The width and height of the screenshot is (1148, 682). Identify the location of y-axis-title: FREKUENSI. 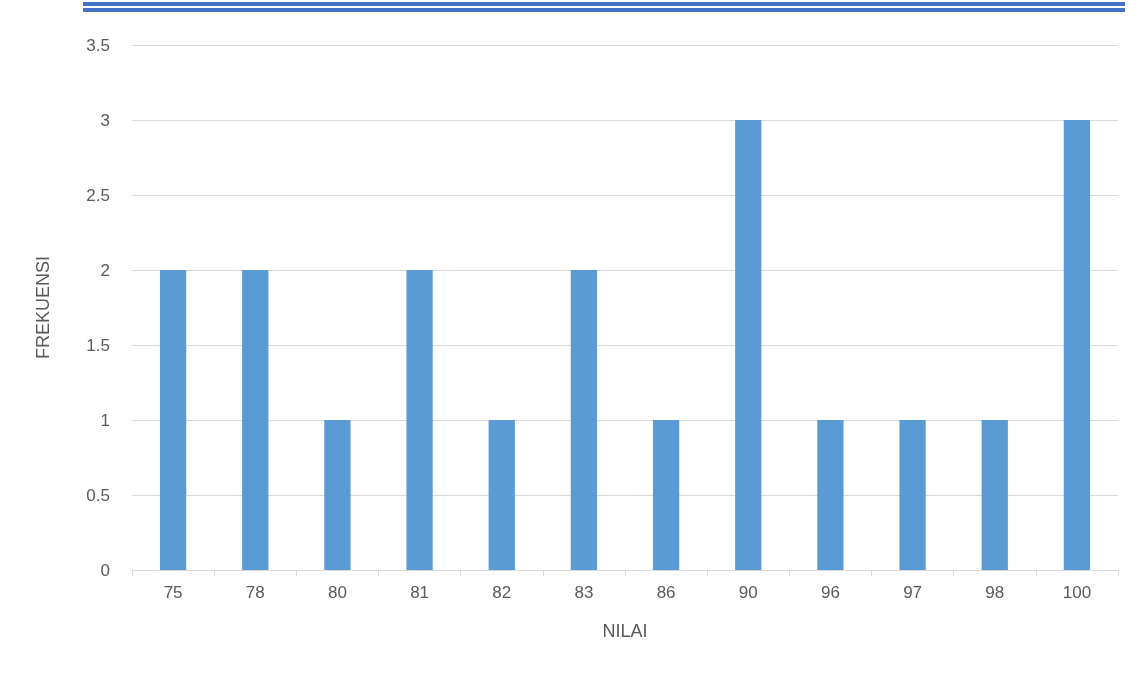
(43, 307).